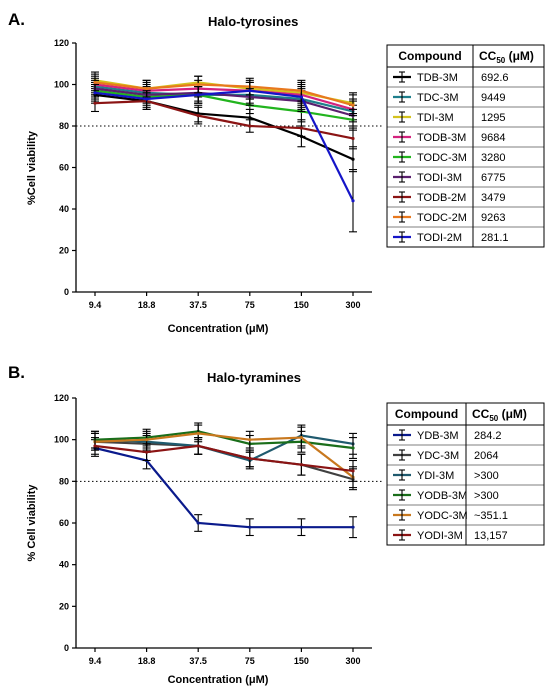  Describe the element at coordinates (16, 19) in the screenshot. I see `panel-letter: A.` at that location.